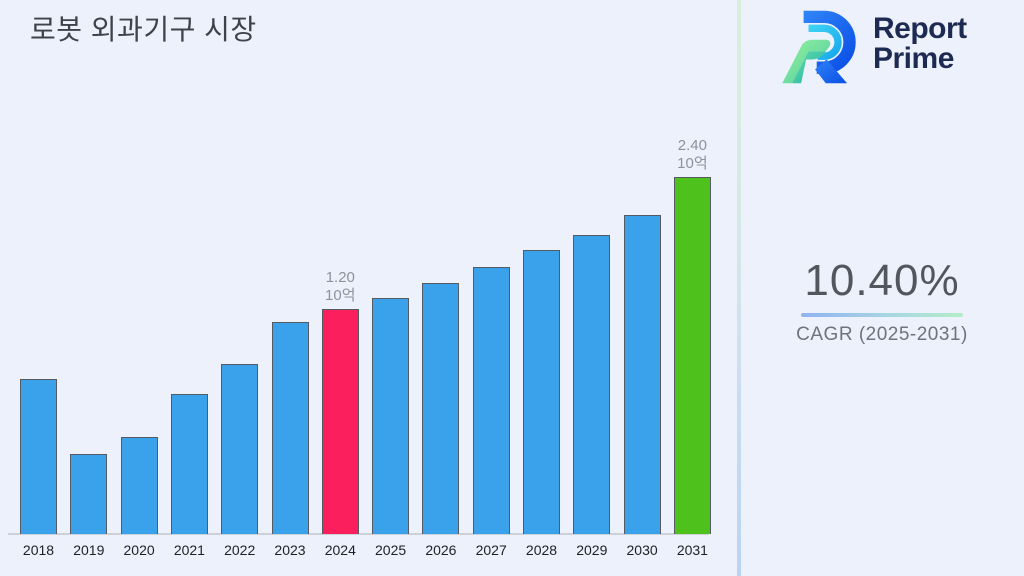  What do you see at coordinates (358, 534) in the screenshot?
I see `x-axis-line` at bounding box center [358, 534].